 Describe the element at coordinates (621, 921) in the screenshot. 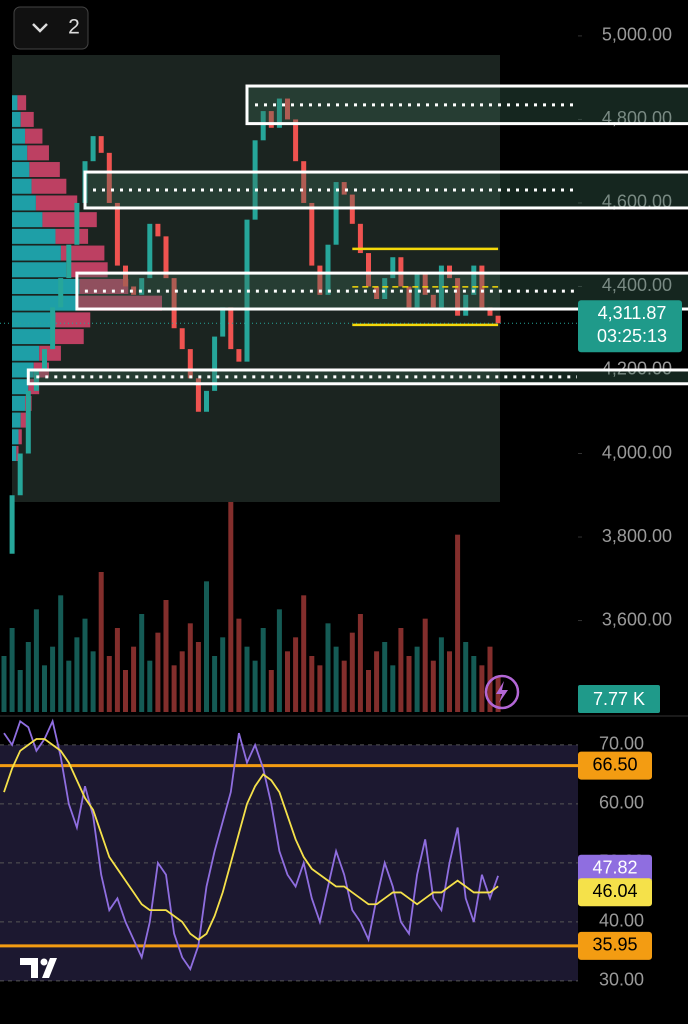

I see `y-tick-label: 40.00` at that location.